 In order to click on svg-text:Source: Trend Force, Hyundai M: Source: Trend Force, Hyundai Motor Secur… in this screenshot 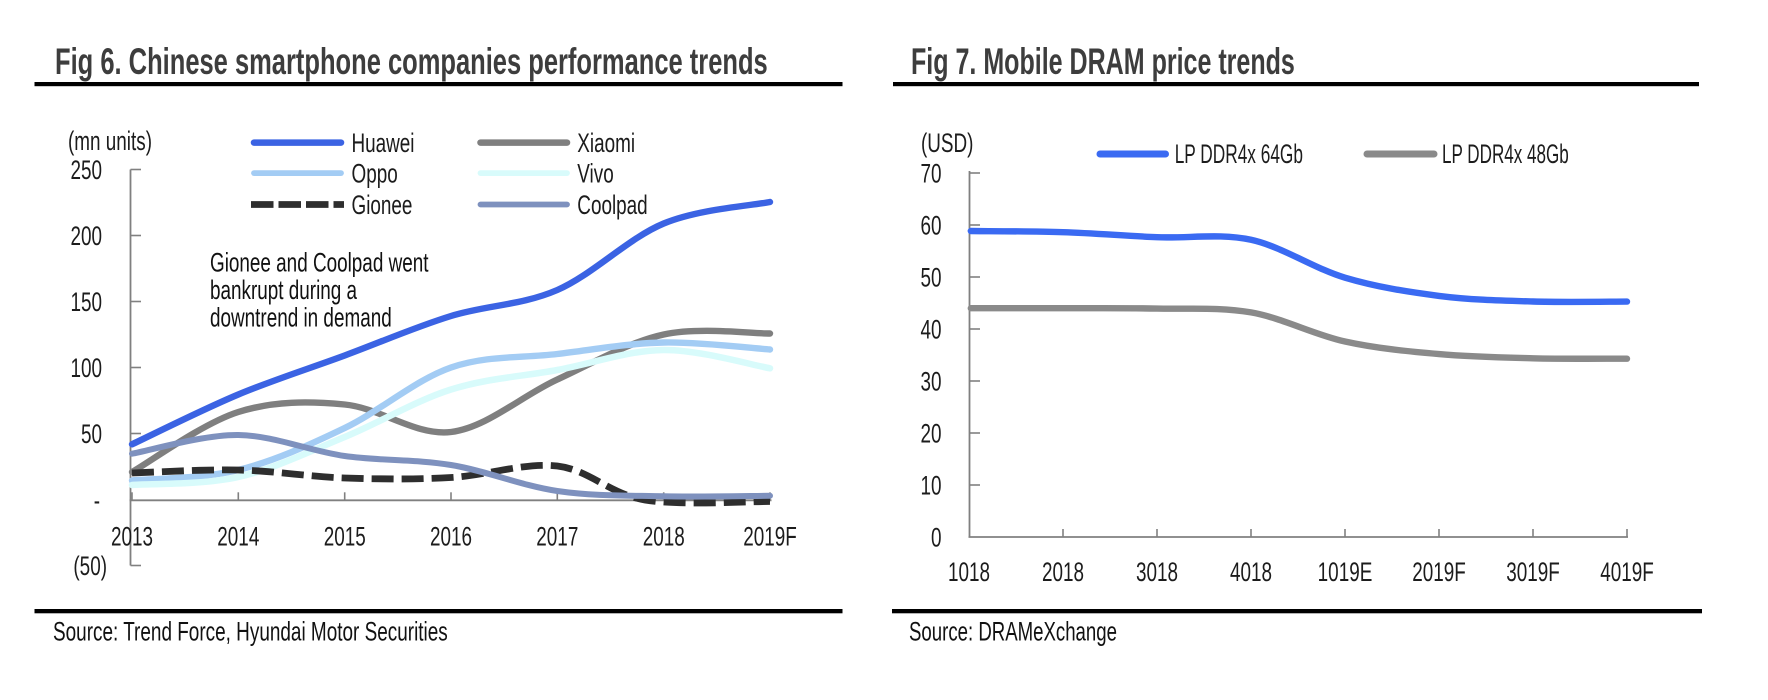, I will do `click(250, 631)`.